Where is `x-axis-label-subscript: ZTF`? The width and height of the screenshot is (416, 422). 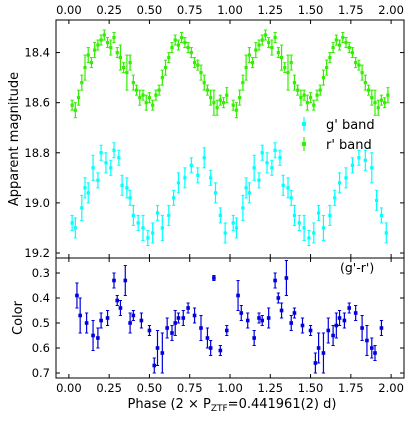
x-axis-label-subscript: ZTF is located at coordinates (219, 409).